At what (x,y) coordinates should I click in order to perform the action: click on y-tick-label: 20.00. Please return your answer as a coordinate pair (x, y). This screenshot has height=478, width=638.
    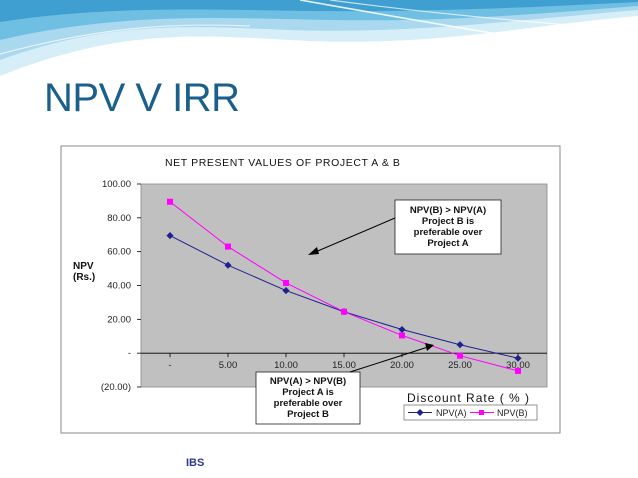
    Looking at the image, I should click on (119, 319).